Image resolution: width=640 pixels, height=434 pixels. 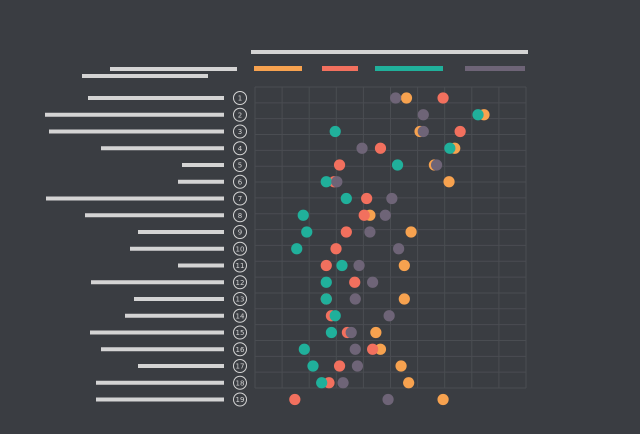 I want to click on row-number-label: 8, so click(x=240, y=216).